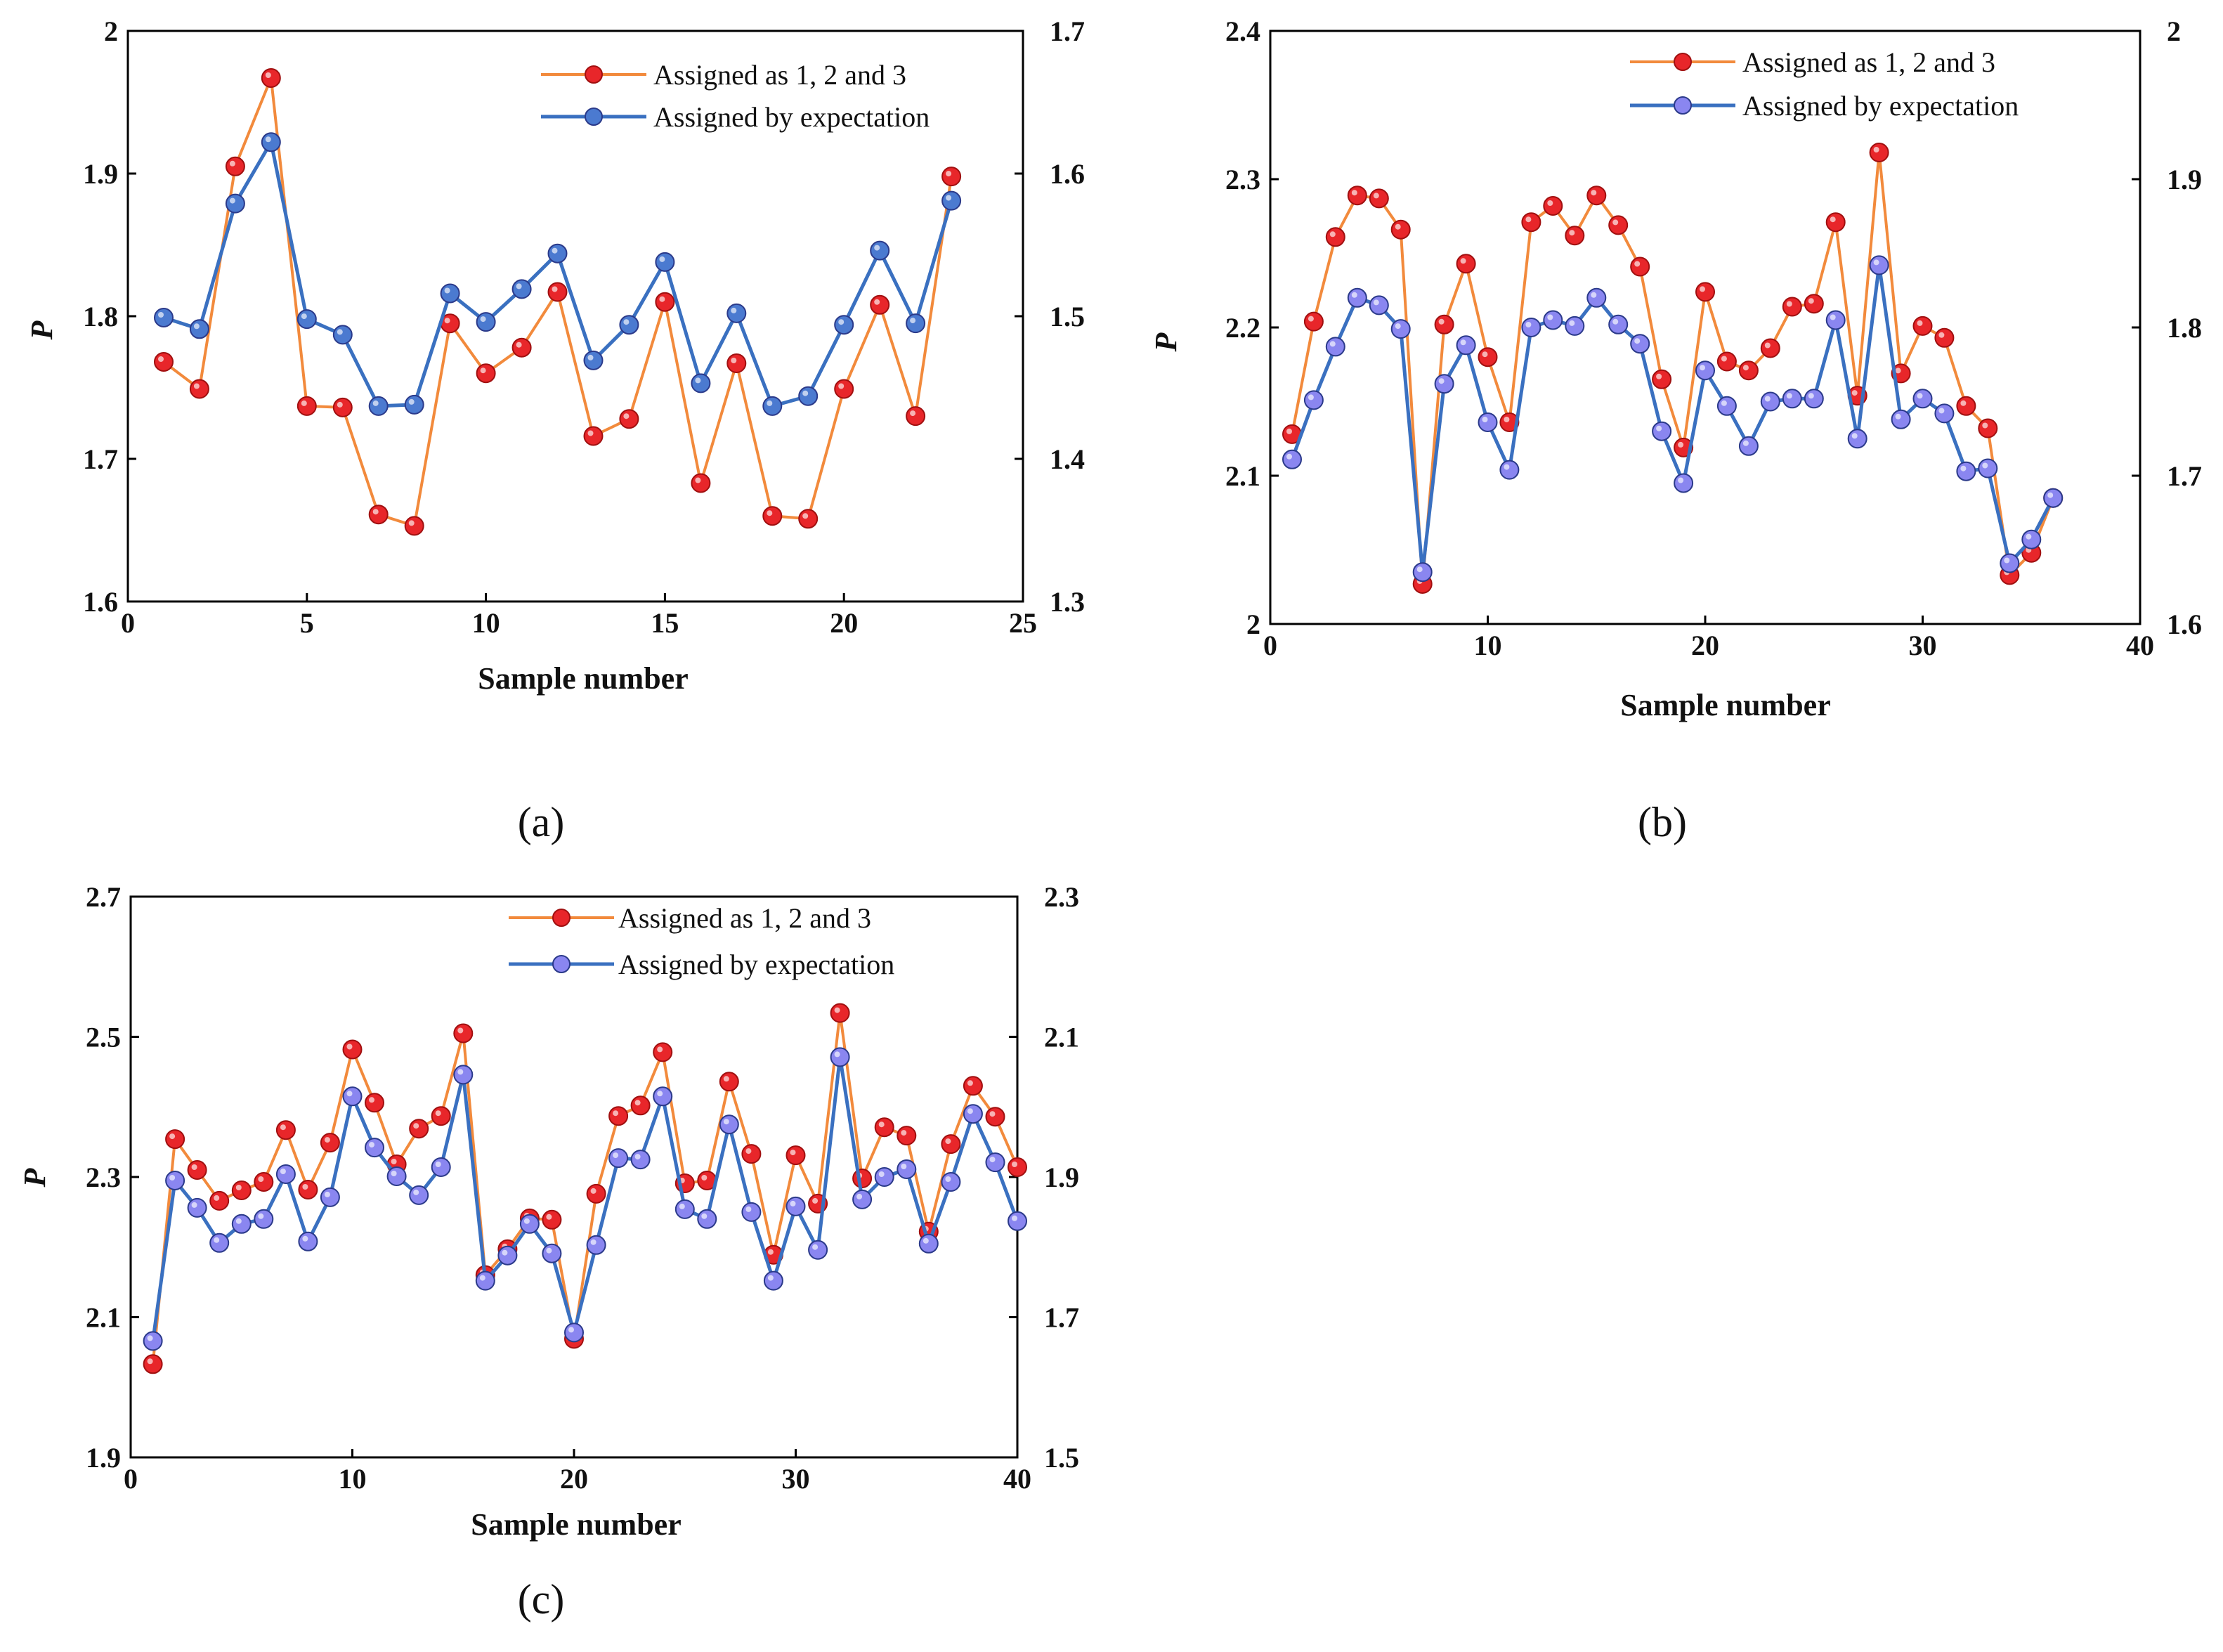 The width and height of the screenshot is (2223, 1652). I want to click on series-line, so click(1673, 368).